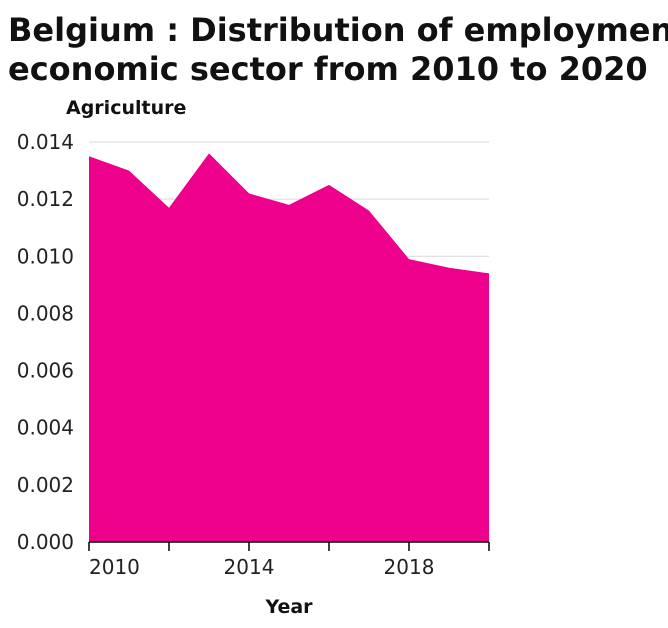  What do you see at coordinates (45, 313) in the screenshot?
I see `y-tick-label: 0.008` at bounding box center [45, 313].